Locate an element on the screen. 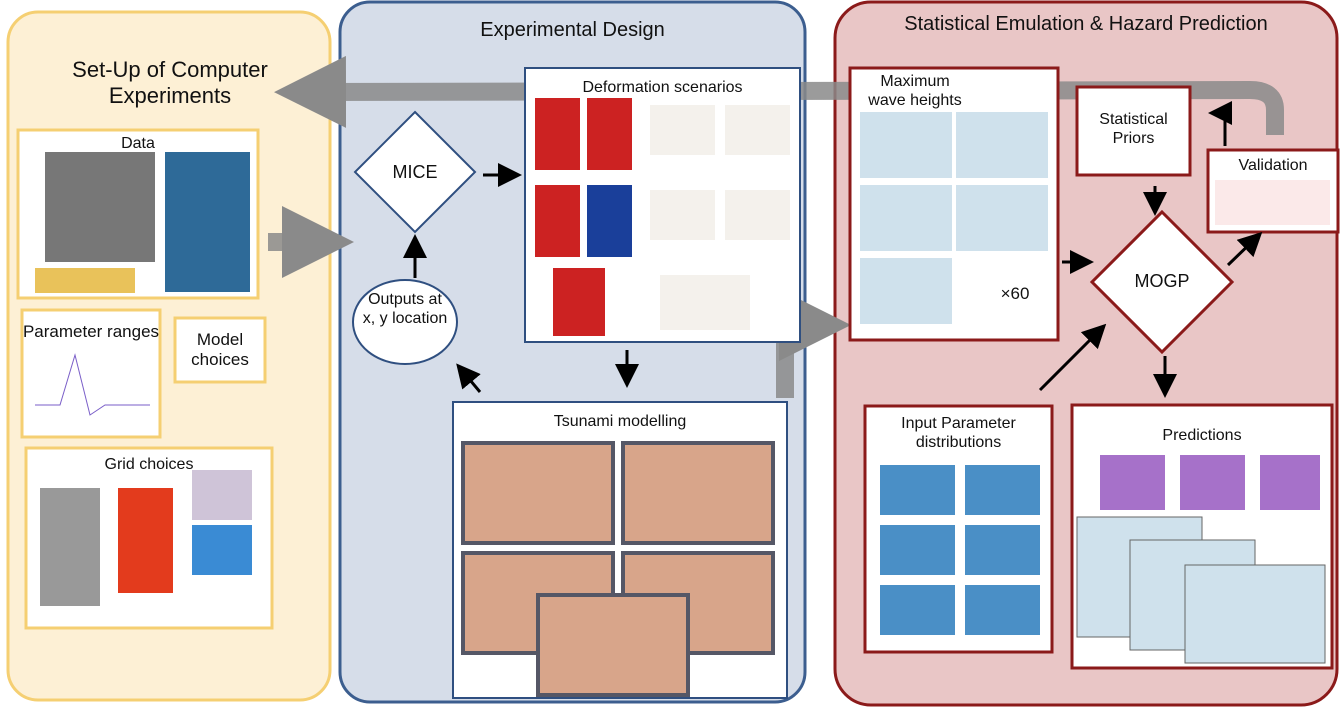 The image size is (1341, 707). box-label: Input Parameter distributions is located at coordinates (958, 433).